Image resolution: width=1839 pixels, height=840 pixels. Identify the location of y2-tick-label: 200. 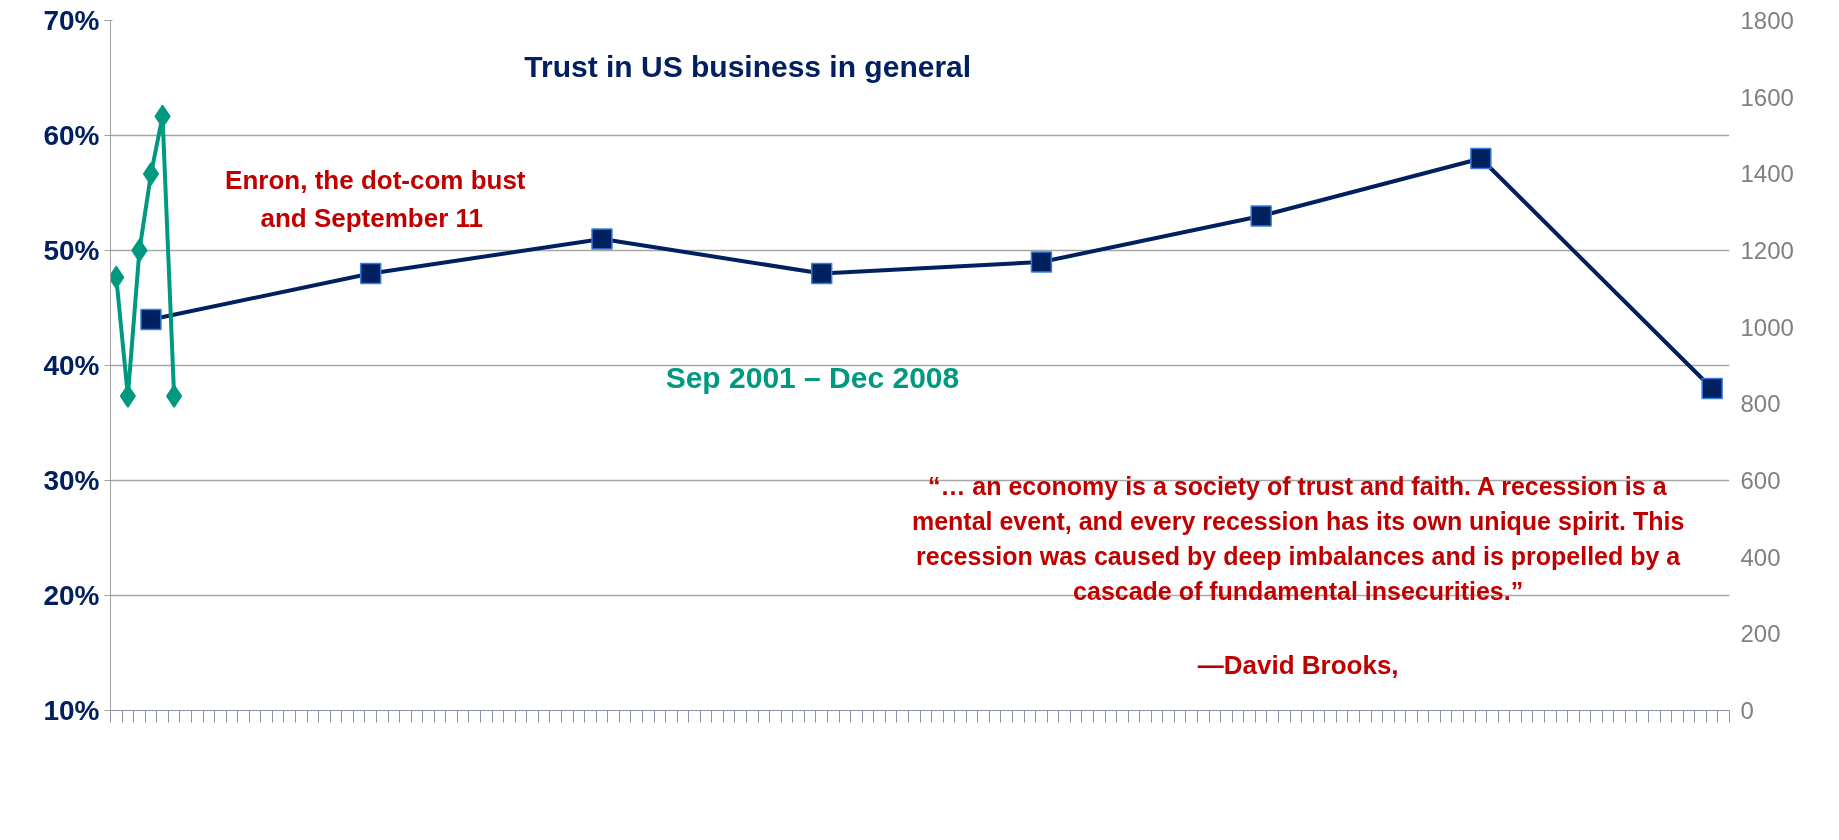
(1760, 634).